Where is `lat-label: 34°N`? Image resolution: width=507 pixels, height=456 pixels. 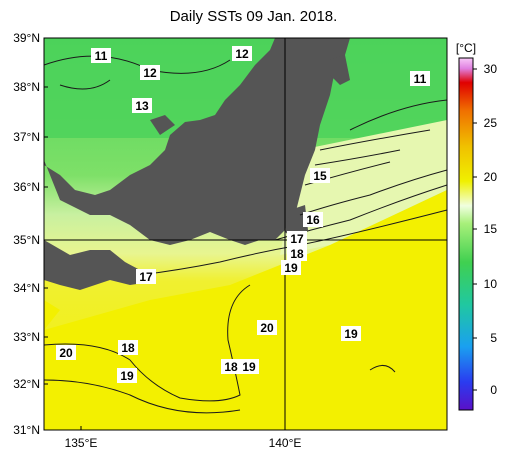
lat-label: 34°N is located at coordinates (26, 288).